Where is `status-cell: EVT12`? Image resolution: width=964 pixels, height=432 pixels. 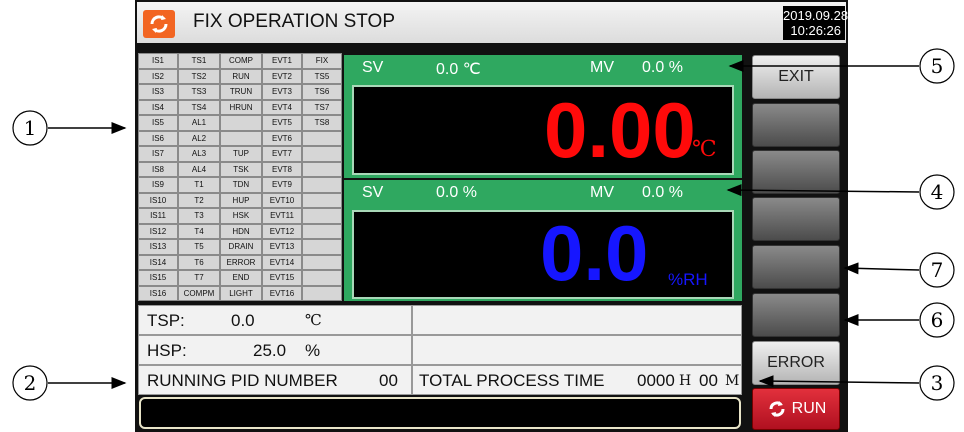 status-cell: EVT12 is located at coordinates (282, 231).